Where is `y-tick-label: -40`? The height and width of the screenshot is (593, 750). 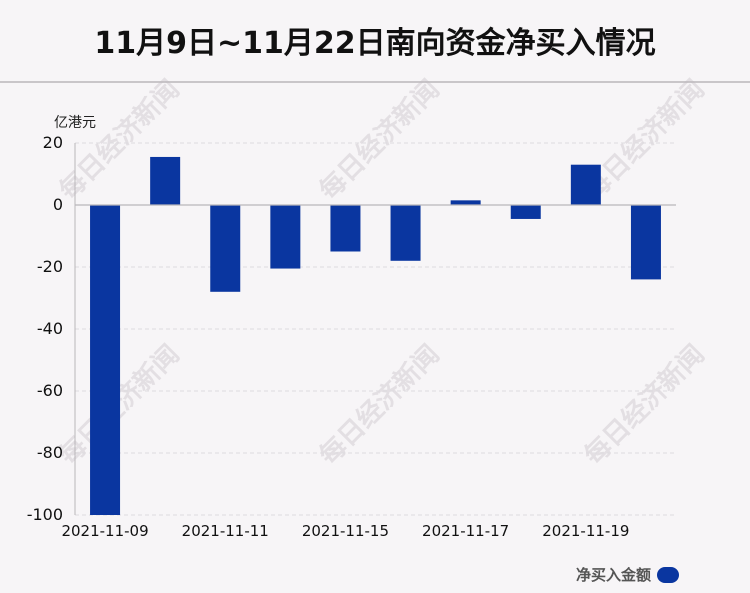
y-tick-label: -40 is located at coordinates (50, 328).